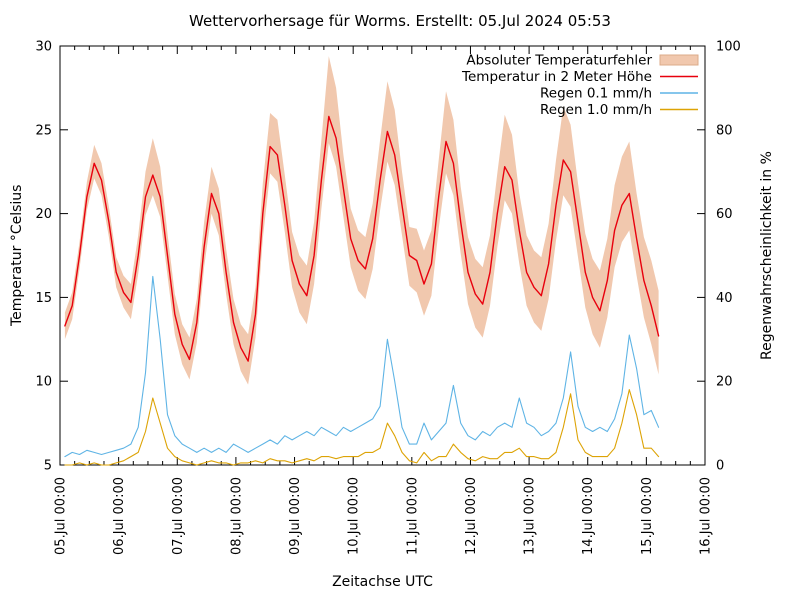 The height and width of the screenshot is (600, 800). Describe the element at coordinates (119, 516) in the screenshot. I see `x-tick-label: 06.Jul 00:00` at that location.